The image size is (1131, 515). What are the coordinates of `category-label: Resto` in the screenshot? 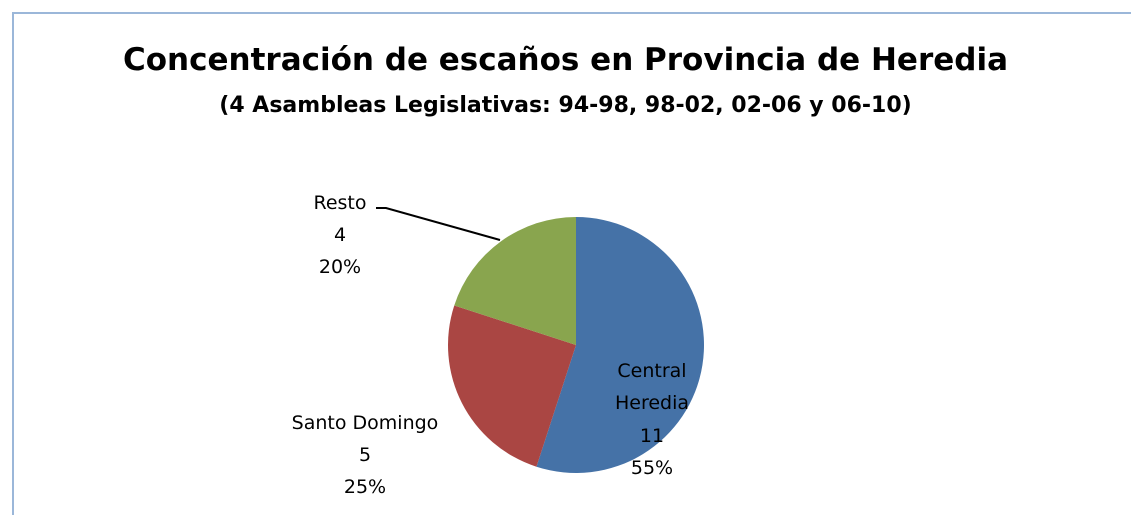 It's located at (340, 203).